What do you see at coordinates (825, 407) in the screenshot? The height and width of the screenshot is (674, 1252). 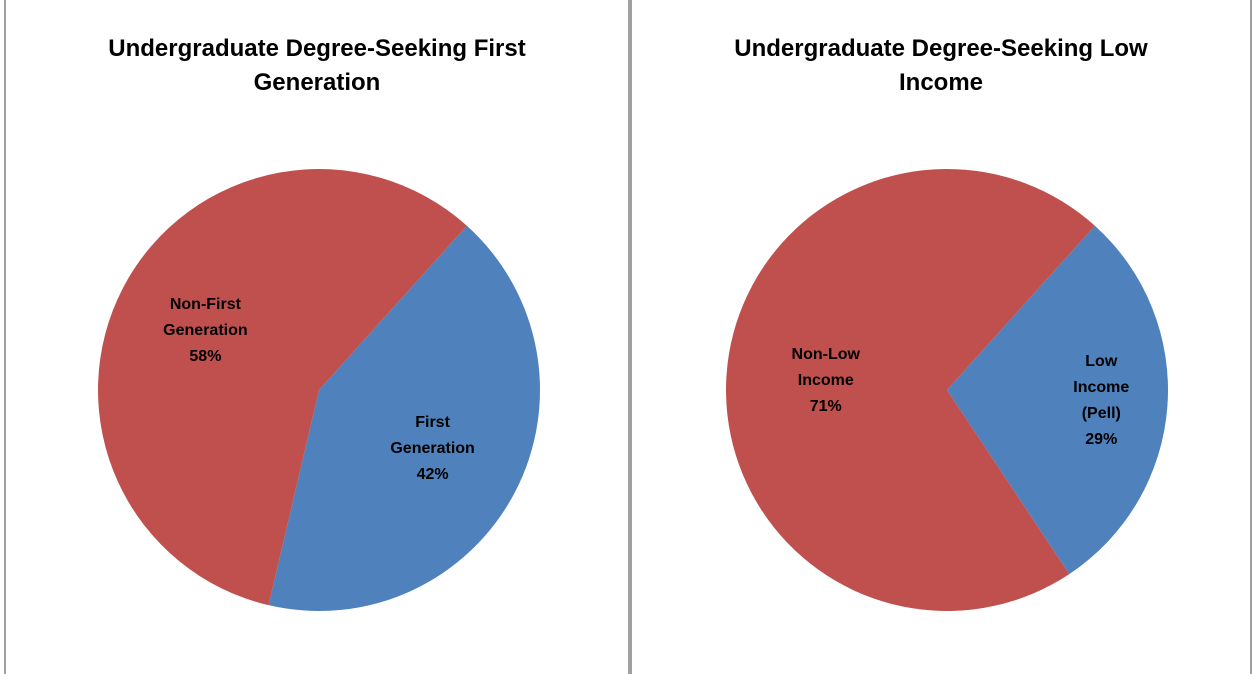 I see `value-label: 71%` at bounding box center [825, 407].